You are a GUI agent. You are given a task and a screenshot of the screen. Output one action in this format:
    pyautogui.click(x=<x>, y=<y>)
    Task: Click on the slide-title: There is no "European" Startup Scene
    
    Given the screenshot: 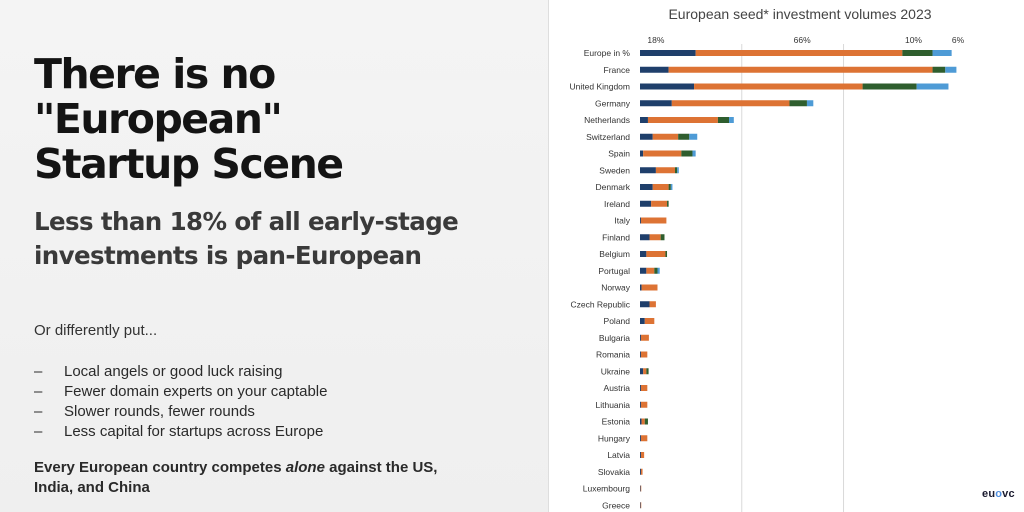 What is the action you would take?
    pyautogui.click(x=254, y=119)
    